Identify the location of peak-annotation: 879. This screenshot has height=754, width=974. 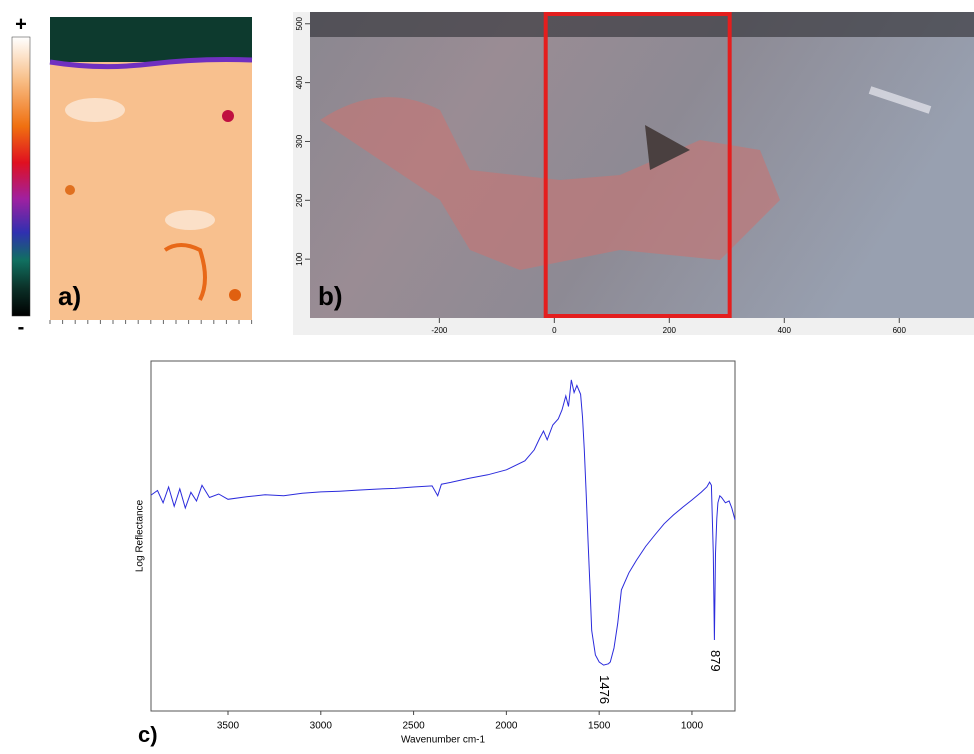
(715, 661).